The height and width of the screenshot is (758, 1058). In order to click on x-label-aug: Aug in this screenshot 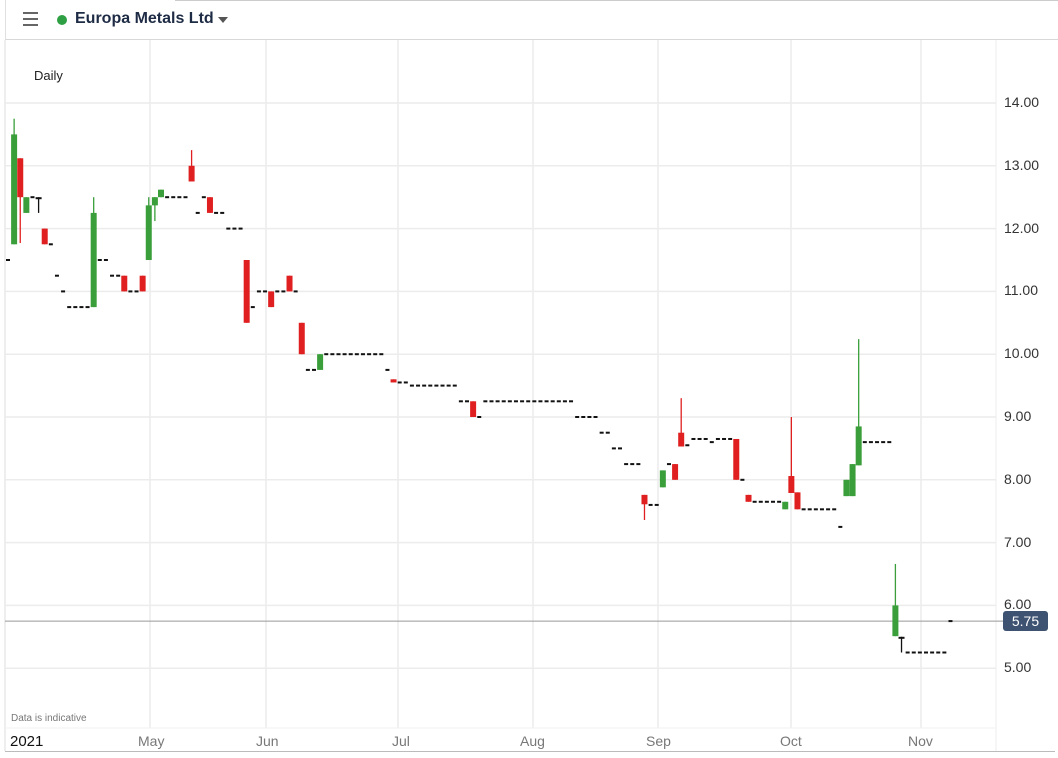, I will do `click(532, 741)`.